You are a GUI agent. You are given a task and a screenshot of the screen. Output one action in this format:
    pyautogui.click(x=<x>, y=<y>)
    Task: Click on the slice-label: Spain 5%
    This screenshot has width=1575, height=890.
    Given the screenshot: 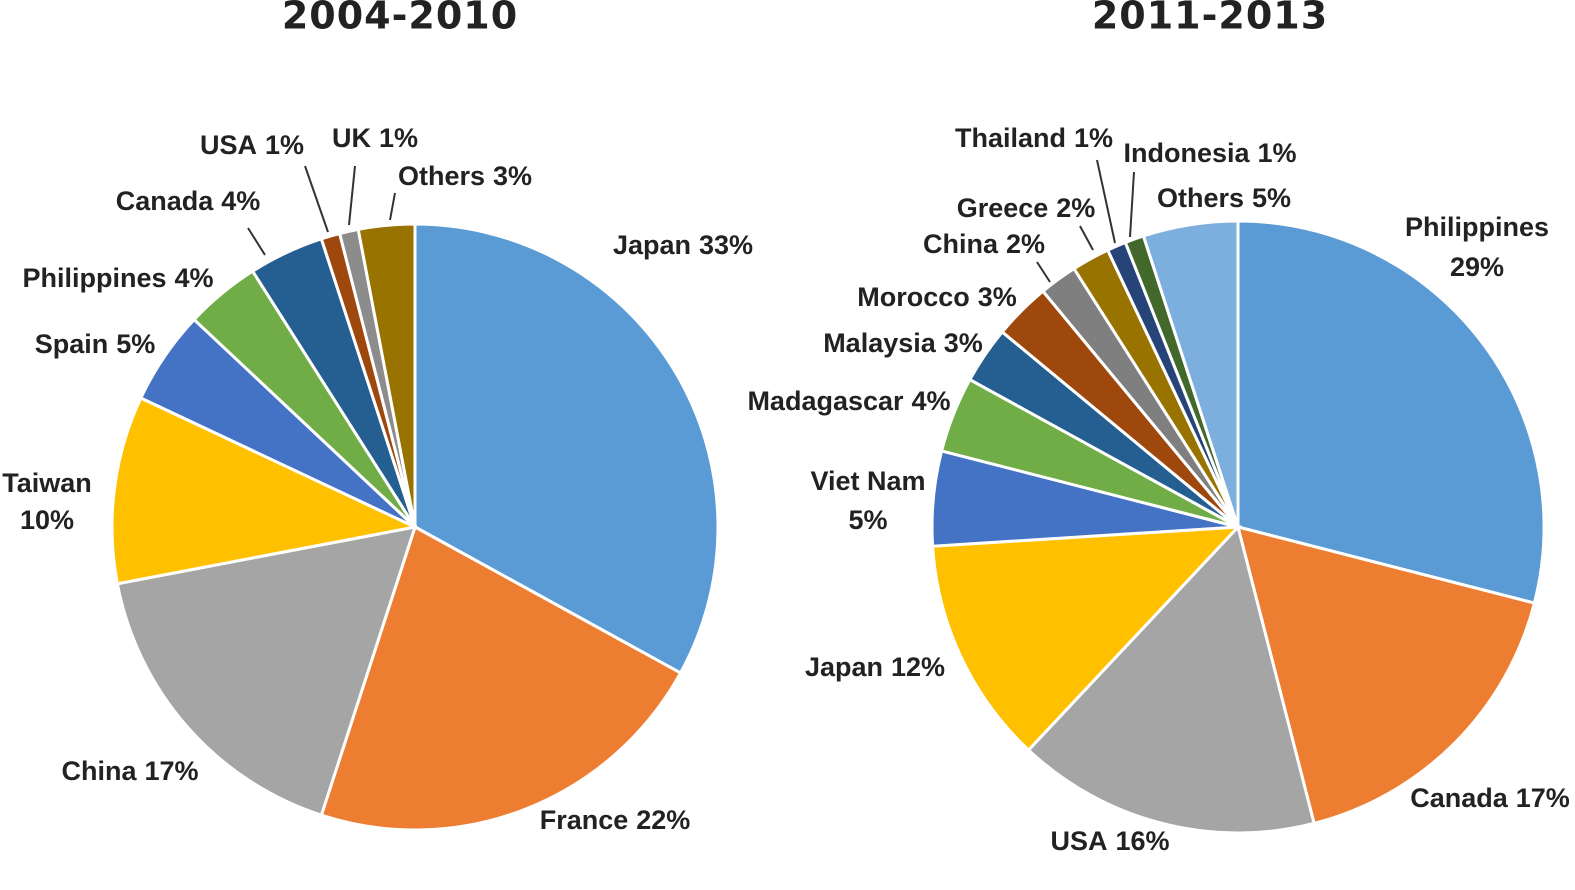 What is the action you would take?
    pyautogui.click(x=95, y=344)
    